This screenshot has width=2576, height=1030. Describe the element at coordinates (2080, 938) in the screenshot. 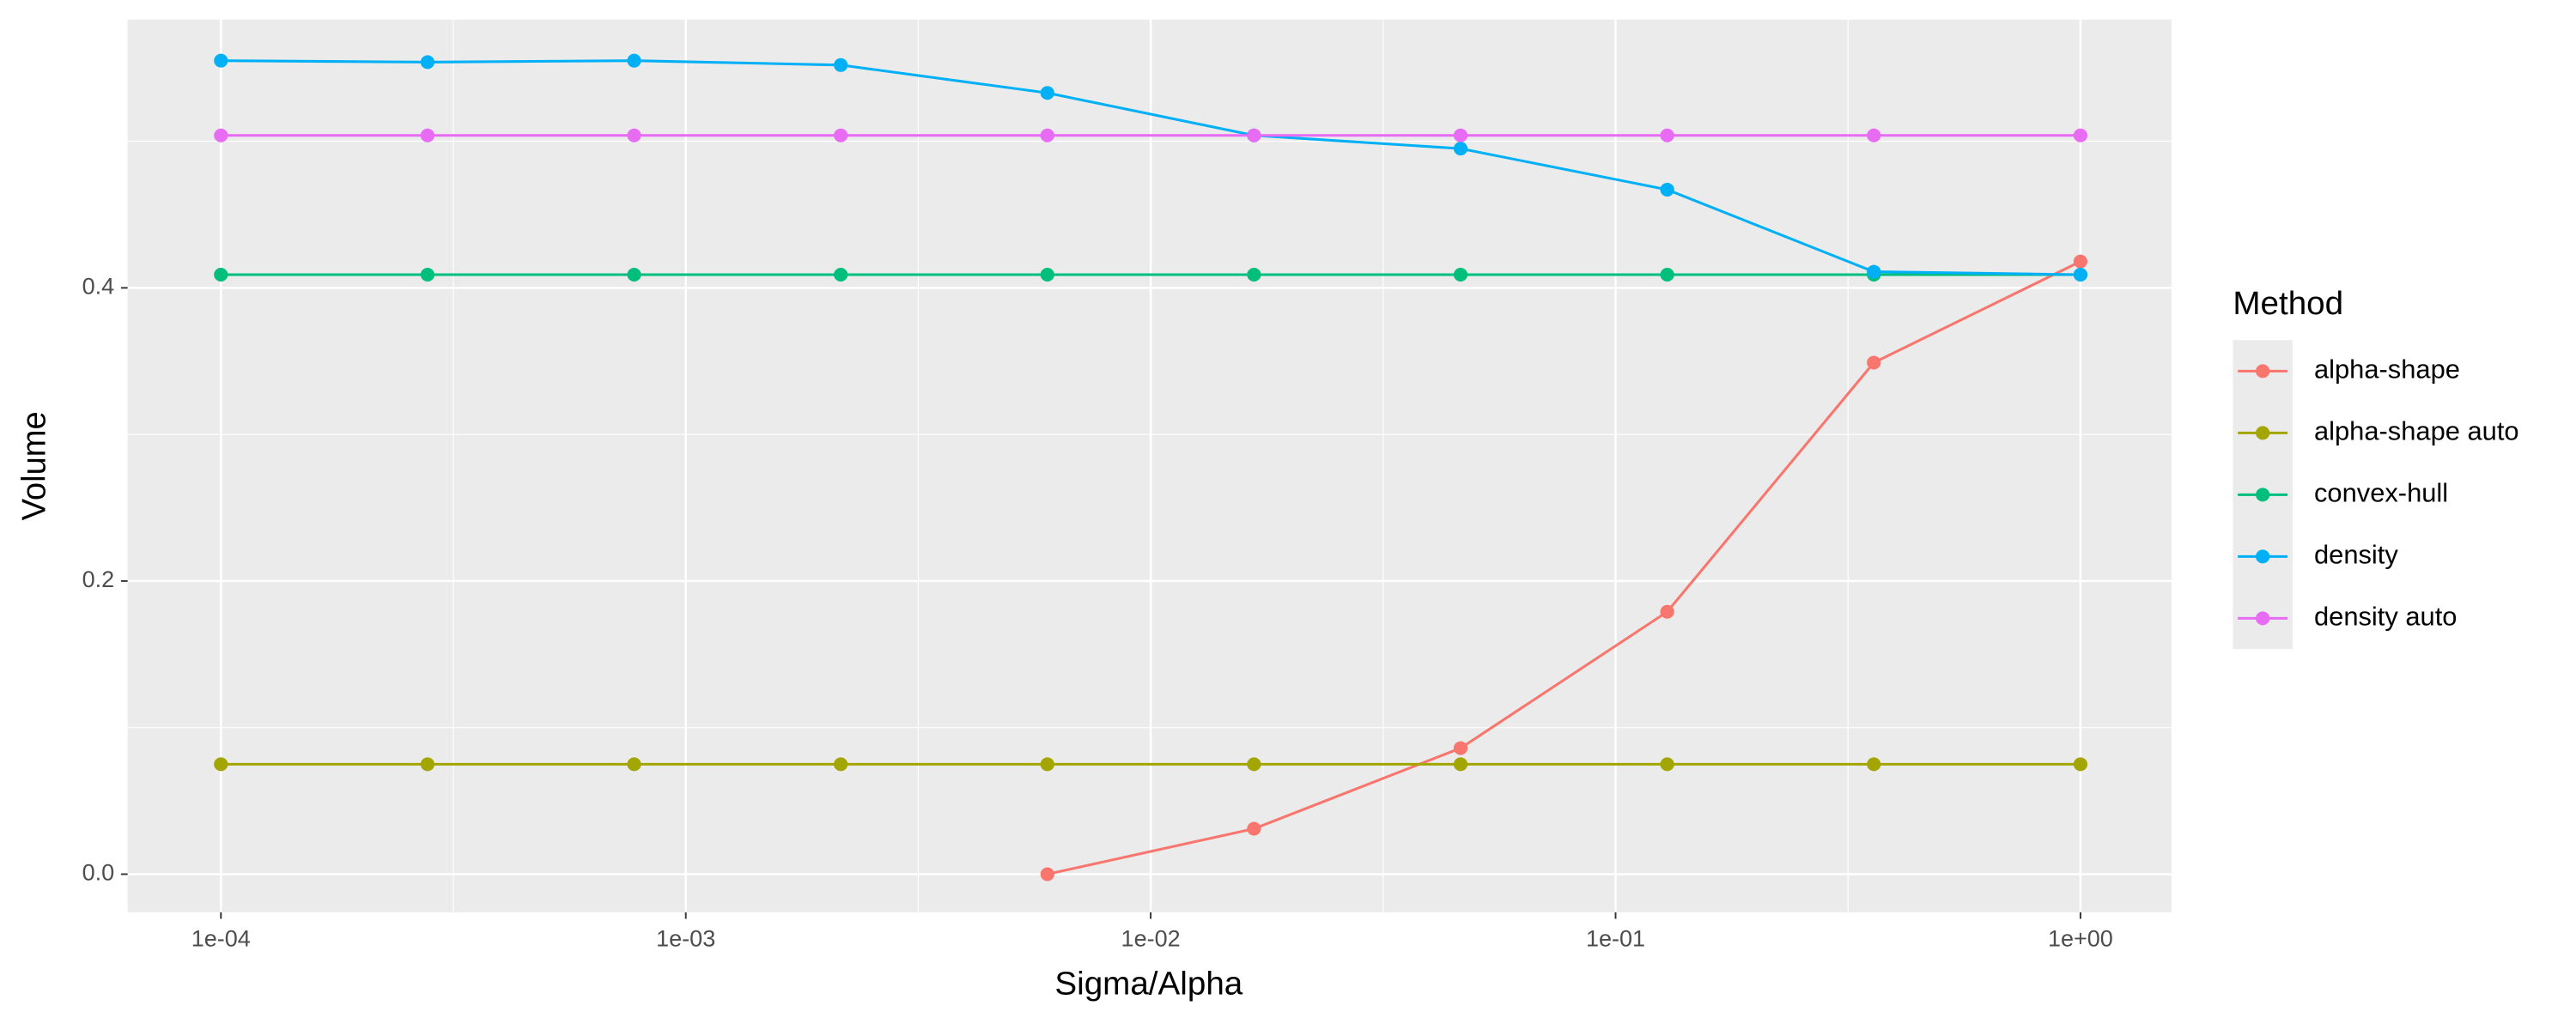

I see `x-tick-label: 1e+00` at that location.